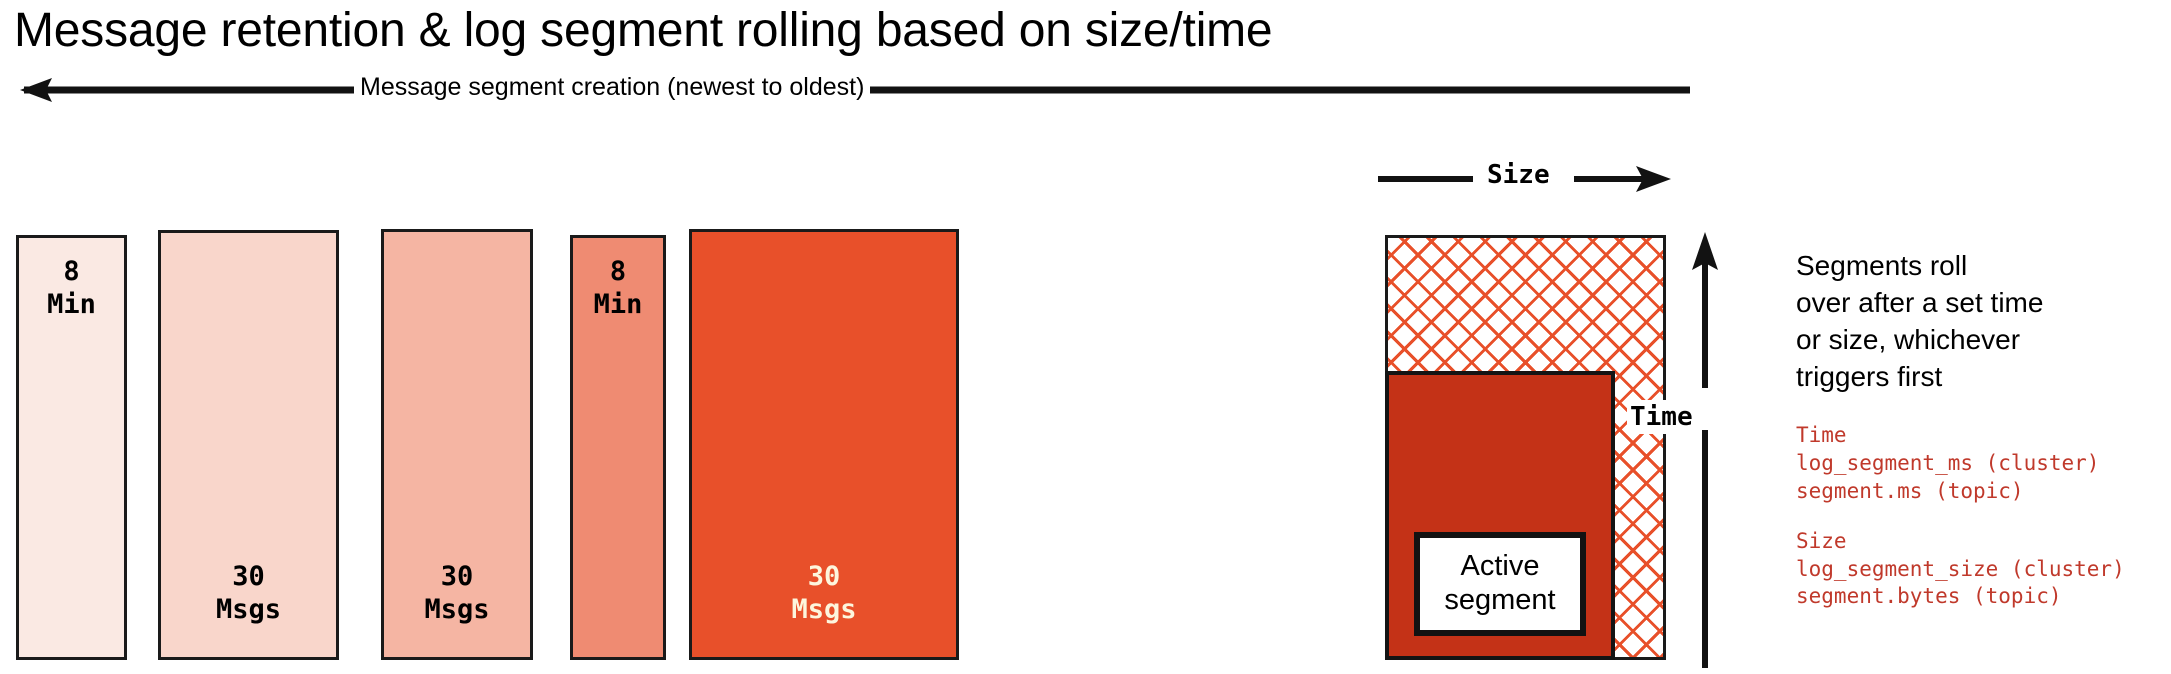 The image size is (2171, 674). I want to click on time-axis-arrow-icon, so click(1705, 450).